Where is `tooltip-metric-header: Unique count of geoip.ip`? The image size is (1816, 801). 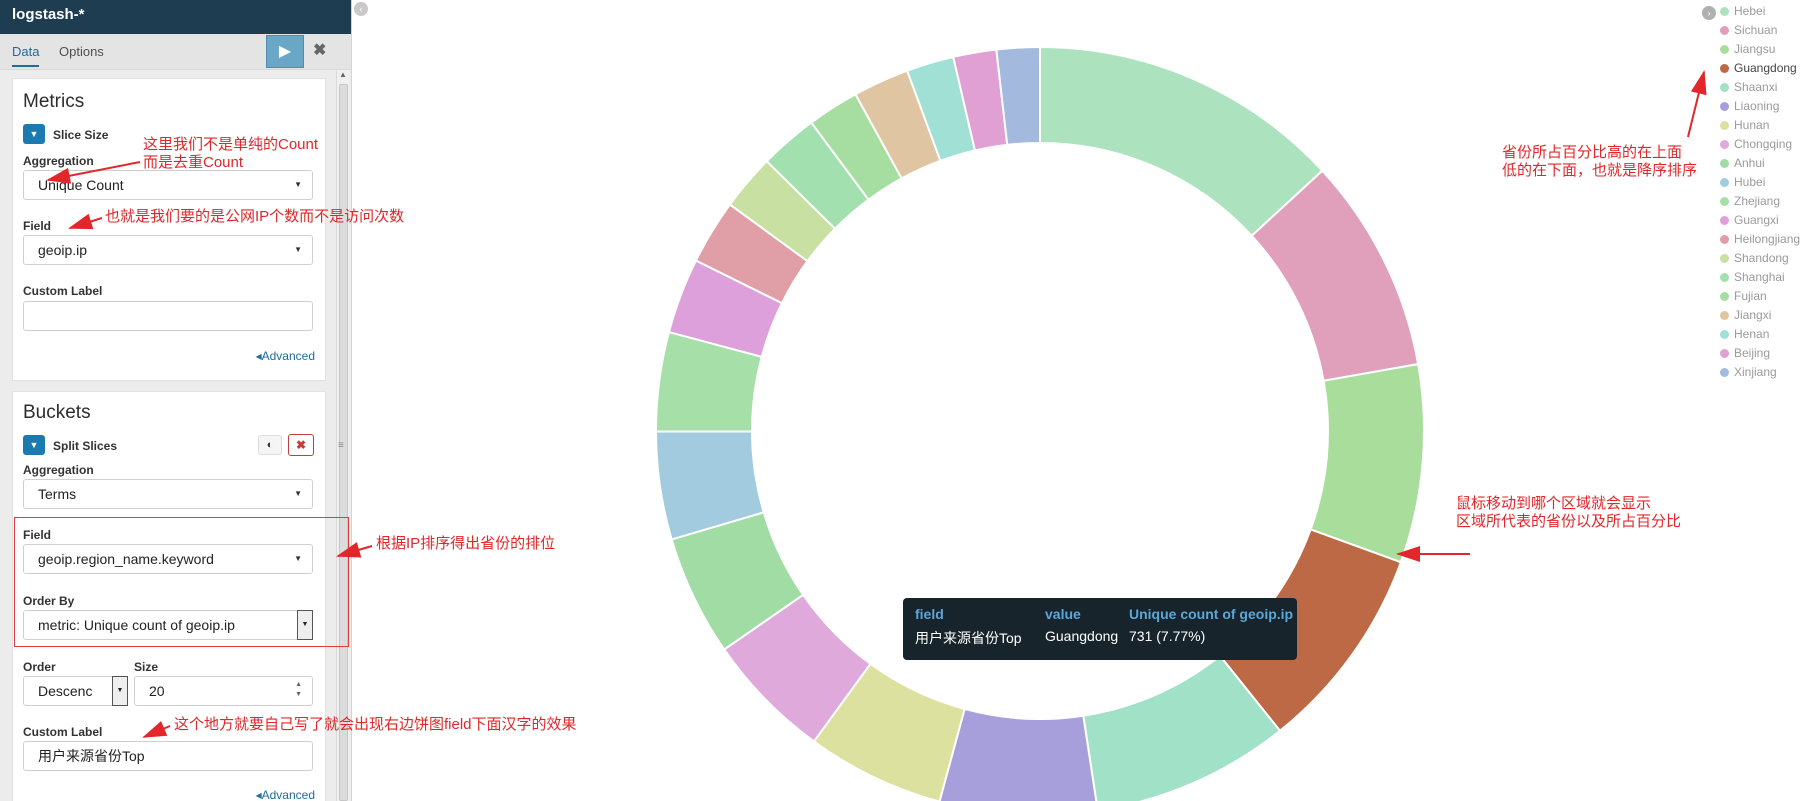 tooltip-metric-header: Unique count of geoip.ip is located at coordinates (1211, 614).